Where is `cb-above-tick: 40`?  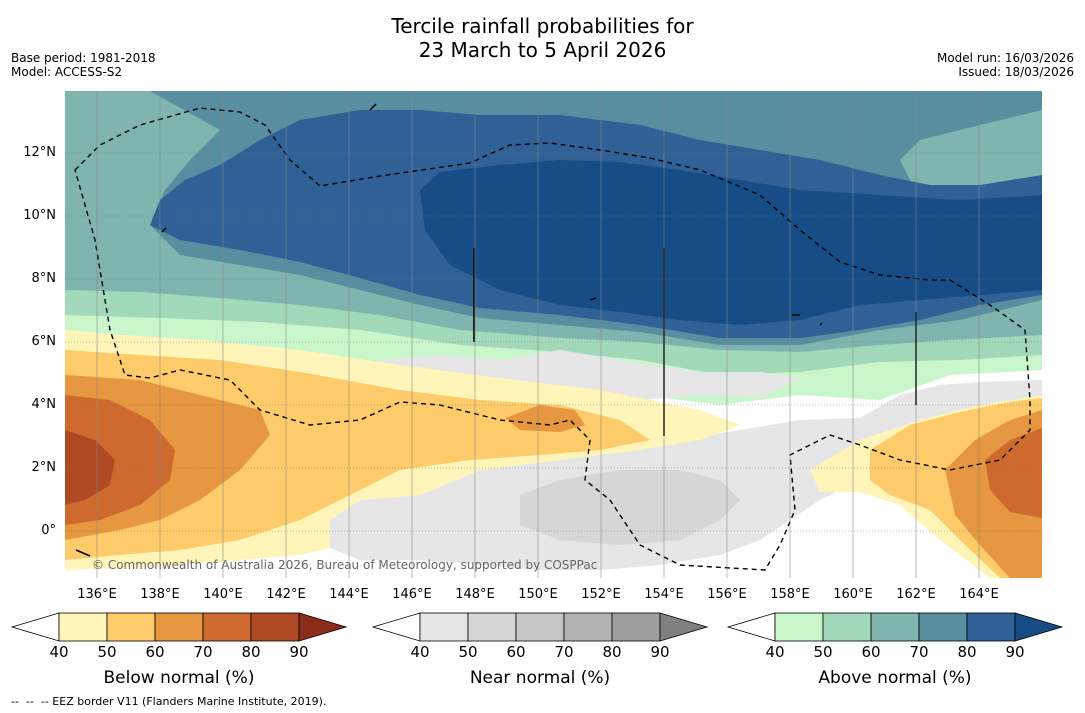
cb-above-tick: 40 is located at coordinates (775, 652).